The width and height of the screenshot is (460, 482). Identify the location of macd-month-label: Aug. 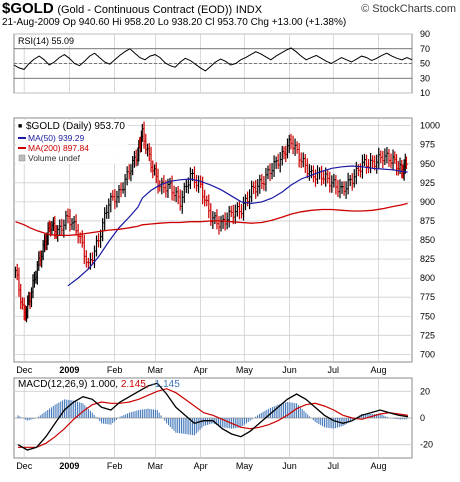
(378, 466).